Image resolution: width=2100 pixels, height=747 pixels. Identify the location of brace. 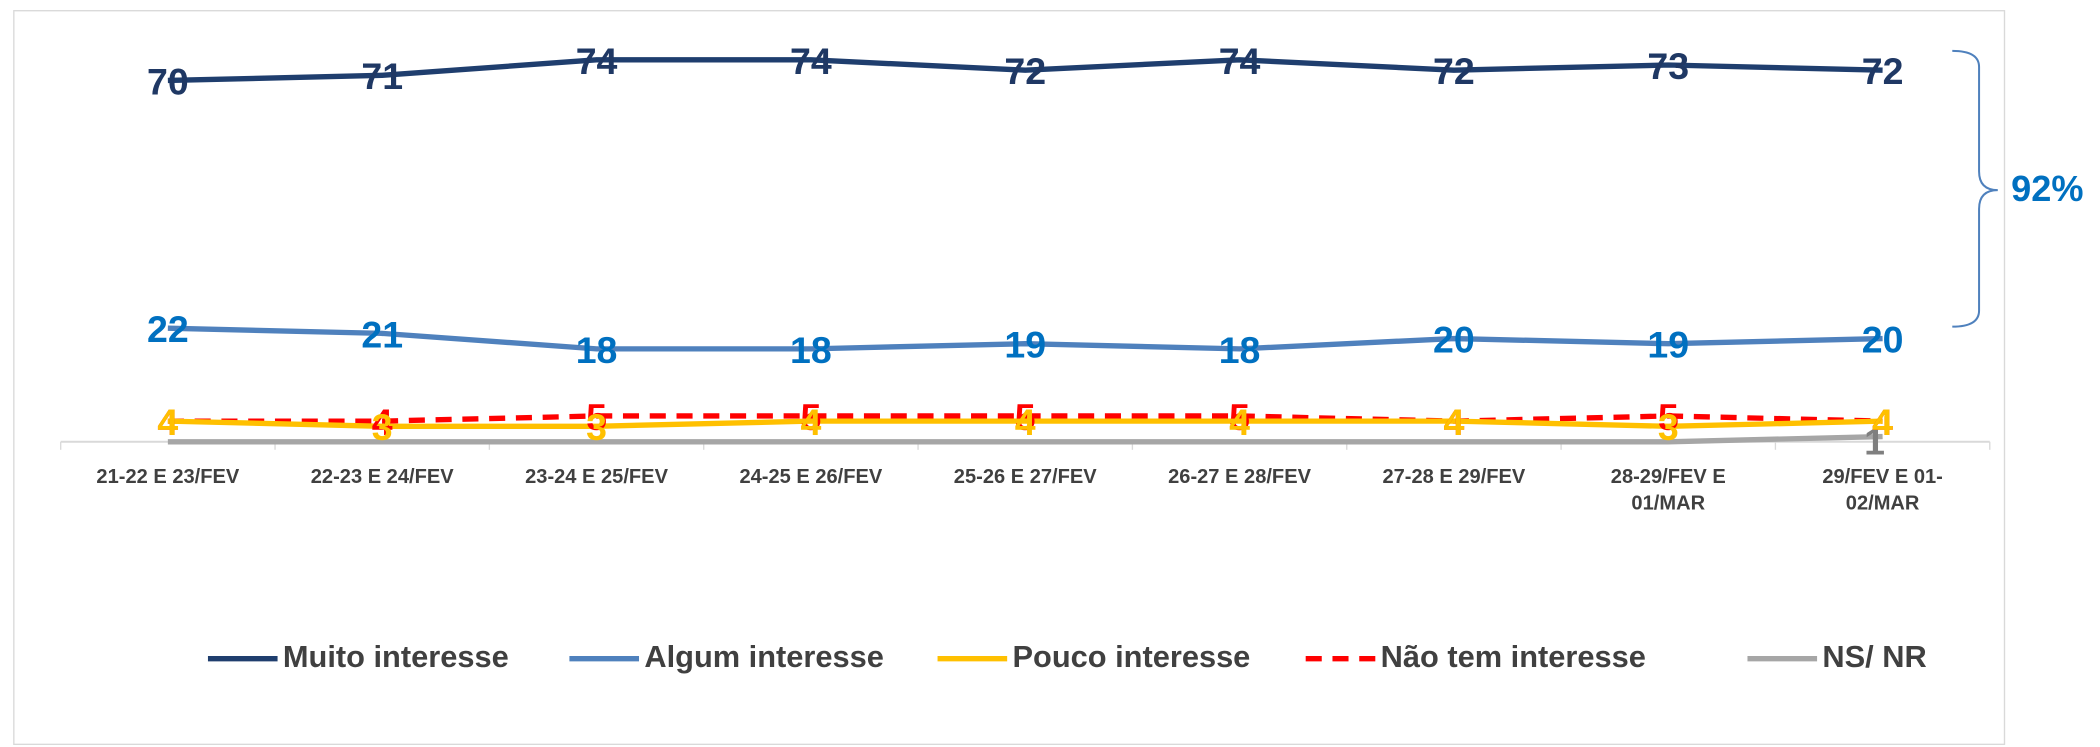
(1975, 188).